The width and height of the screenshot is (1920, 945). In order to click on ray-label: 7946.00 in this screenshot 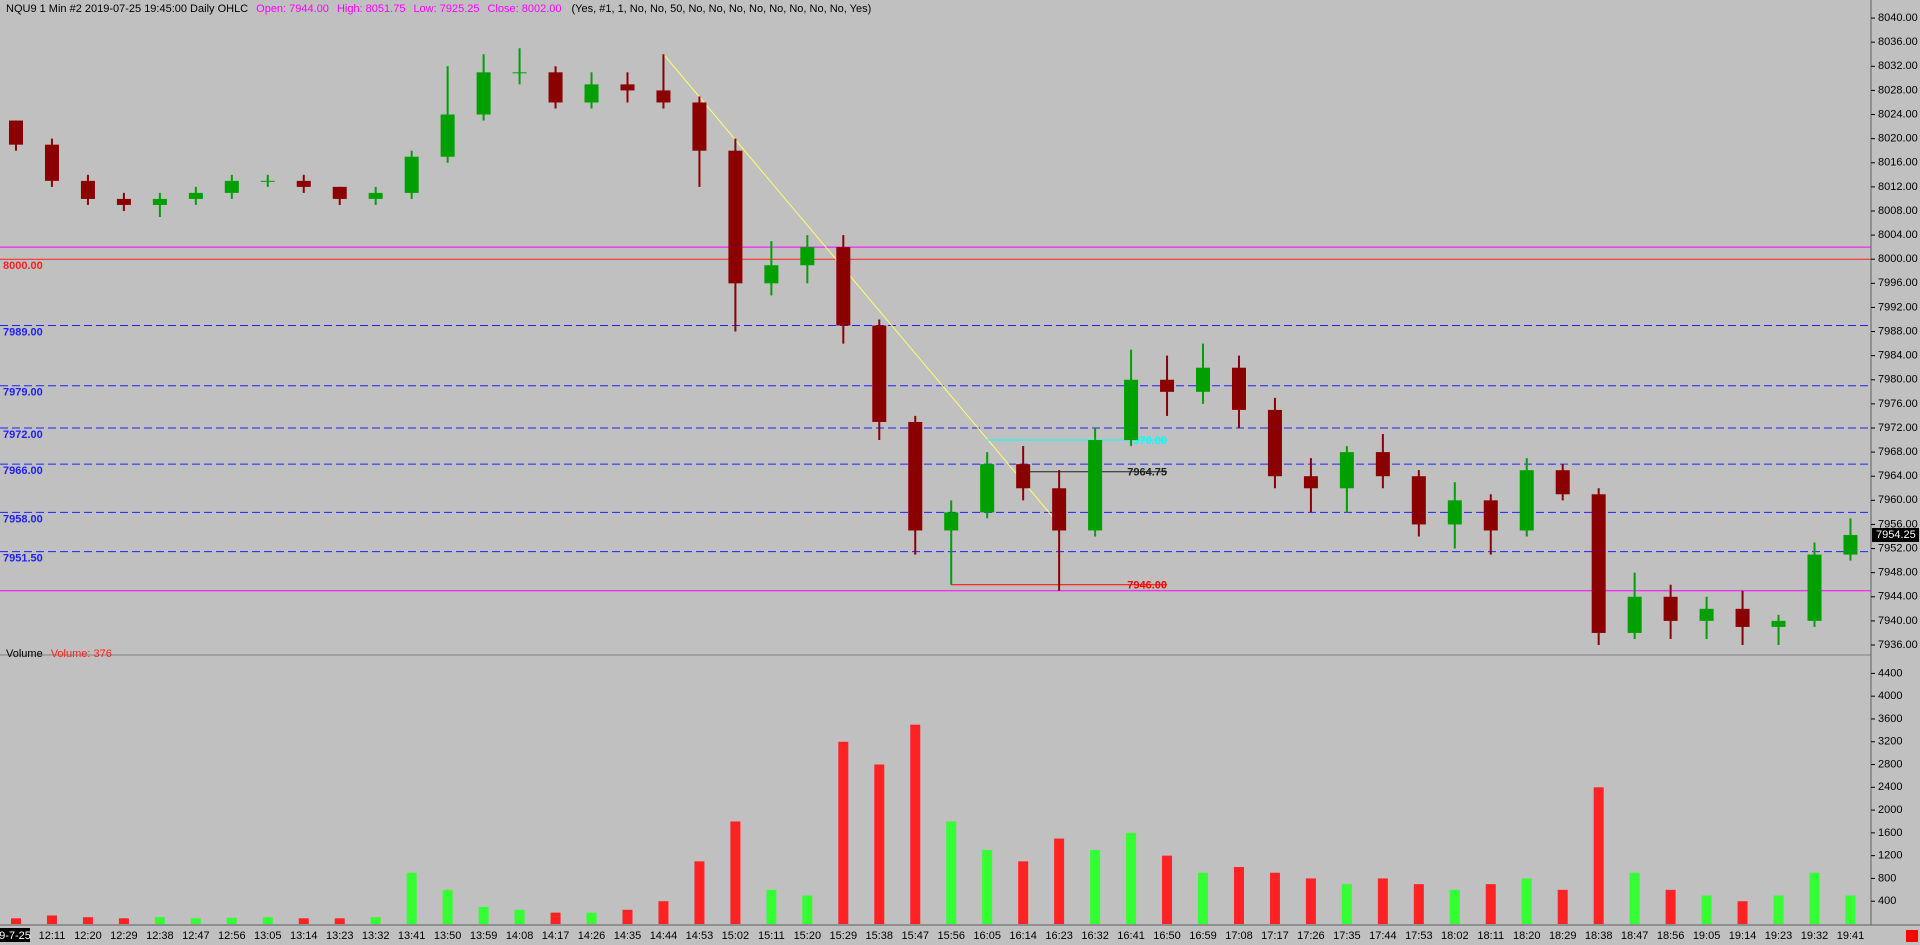, I will do `click(1147, 586)`.